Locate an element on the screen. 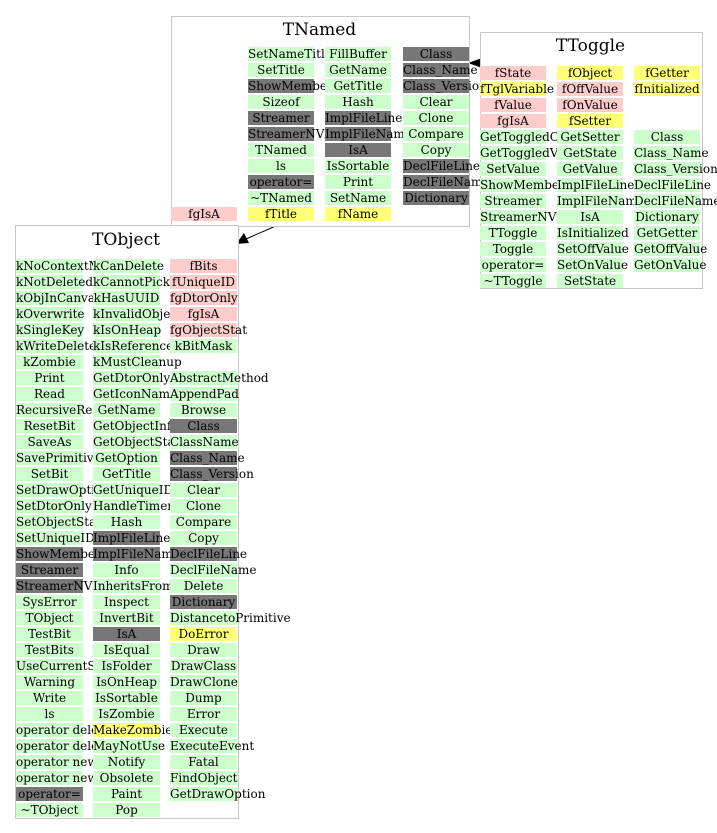 This screenshot has height=833, width=717. ttoggle-member-setstate: SetState is located at coordinates (590, 281).